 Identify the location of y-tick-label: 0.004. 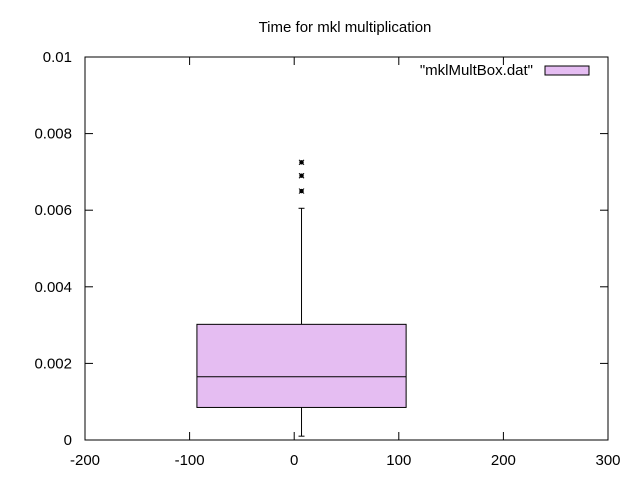
(53, 287).